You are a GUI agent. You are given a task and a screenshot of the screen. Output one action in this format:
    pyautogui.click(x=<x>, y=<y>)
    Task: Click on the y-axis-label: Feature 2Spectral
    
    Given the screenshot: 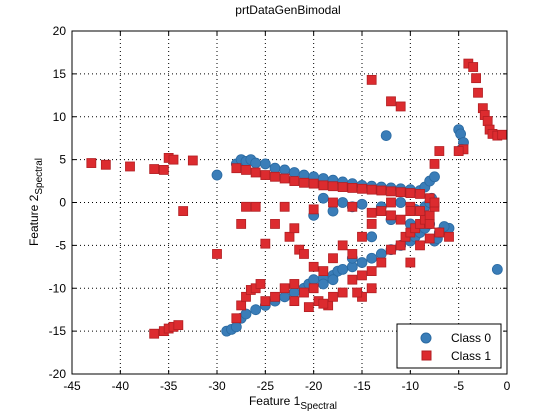 What is the action you would take?
    pyautogui.click(x=36, y=202)
    